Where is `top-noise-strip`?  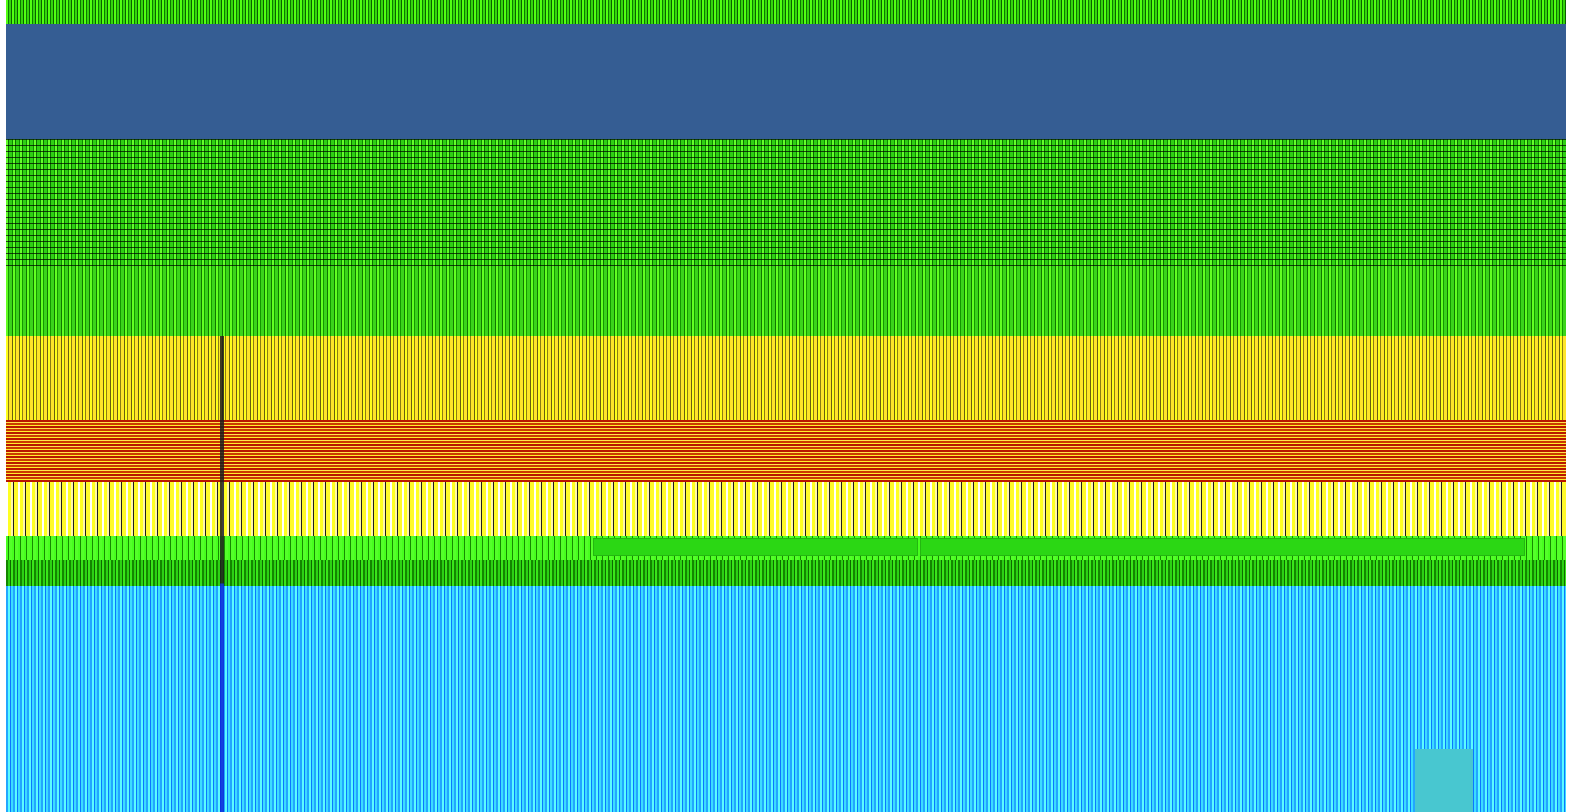 top-noise-strip is located at coordinates (786, 12).